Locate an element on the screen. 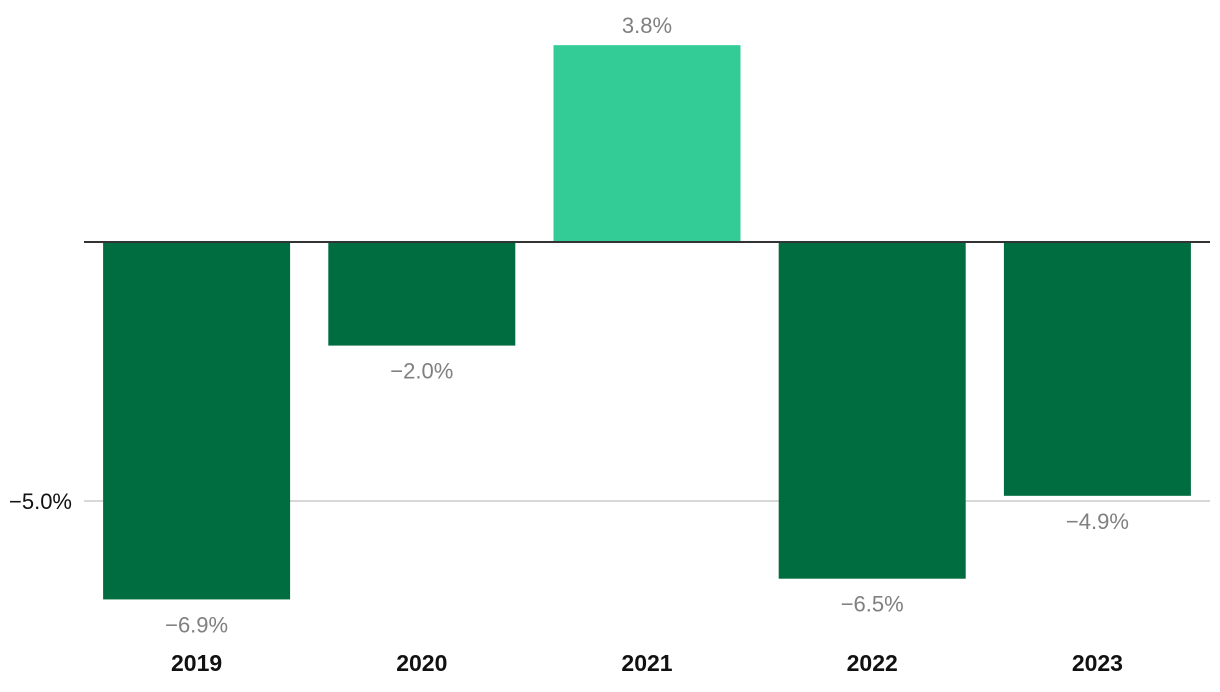 Image resolution: width=1220 pixels, height=692 pixels. data-label-2020: −2.0% is located at coordinates (421, 371).